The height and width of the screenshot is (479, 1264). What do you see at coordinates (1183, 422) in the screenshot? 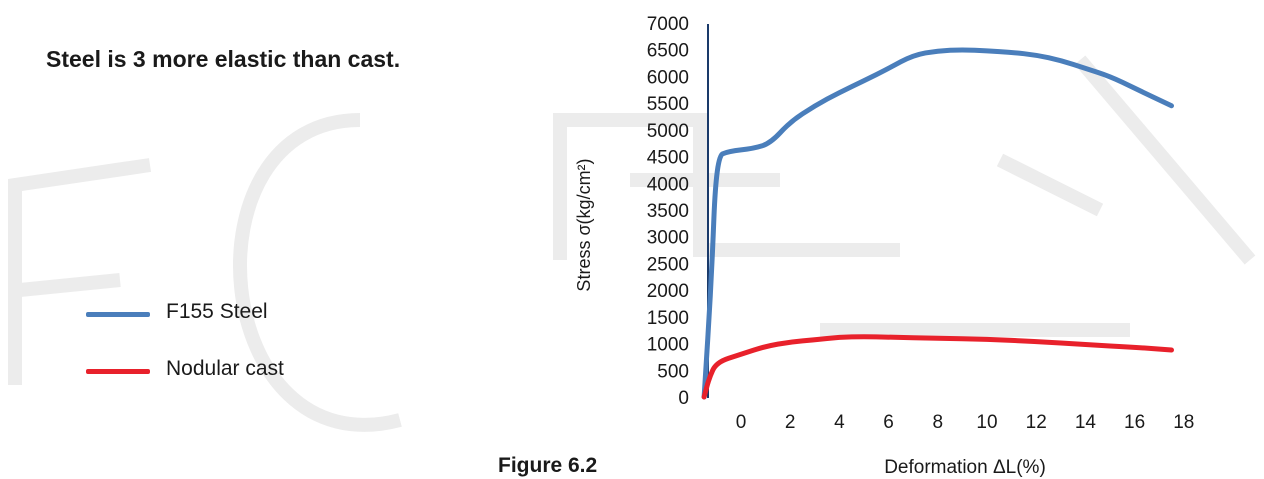
I see `x-tick-label: 18` at bounding box center [1183, 422].